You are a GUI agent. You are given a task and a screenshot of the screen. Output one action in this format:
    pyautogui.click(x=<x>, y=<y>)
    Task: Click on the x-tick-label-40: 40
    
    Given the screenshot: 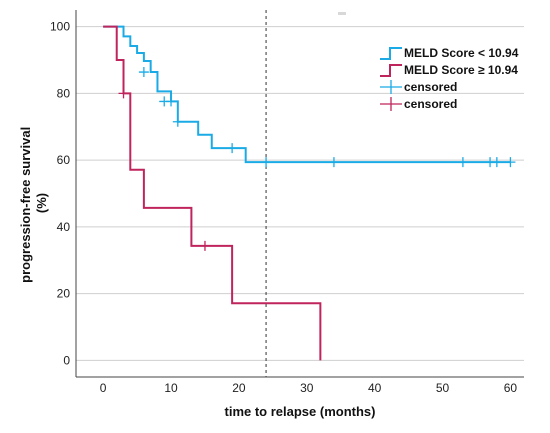 What is the action you would take?
    pyautogui.click(x=375, y=388)
    